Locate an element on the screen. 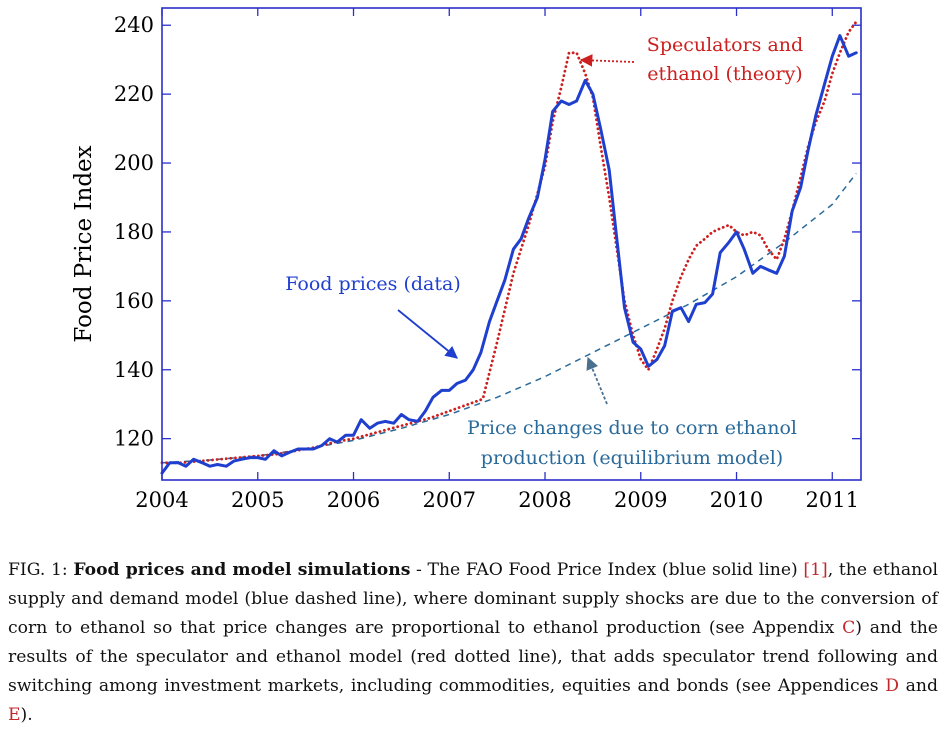 The height and width of the screenshot is (730, 945). caption-label: FIG. 1: is located at coordinates (38, 570).